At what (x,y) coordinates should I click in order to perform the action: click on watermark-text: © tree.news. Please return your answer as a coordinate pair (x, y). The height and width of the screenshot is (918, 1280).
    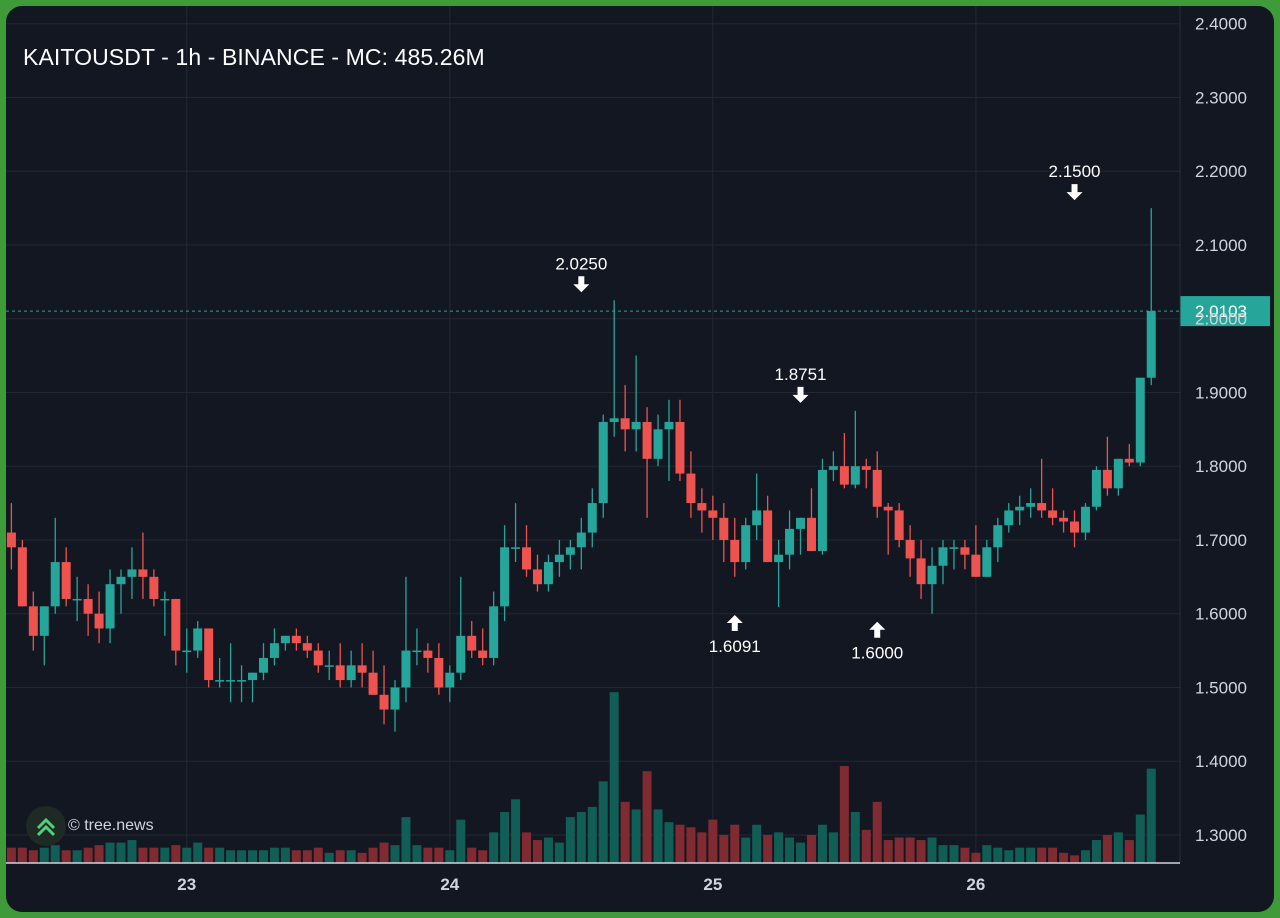
    Looking at the image, I should click on (111, 825).